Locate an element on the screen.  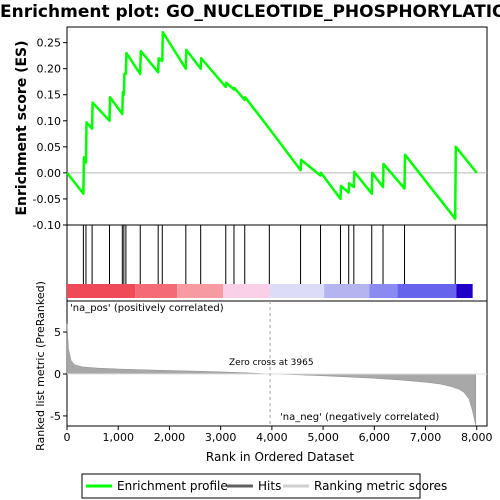
hits-layer is located at coordinates (269, 254).